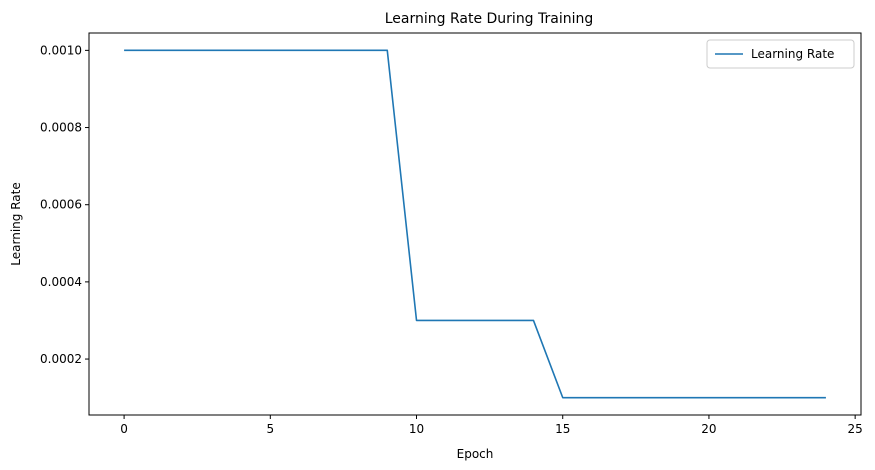 The image size is (875, 470). I want to click on y-axis-label: Learning Rate, so click(16, 223).